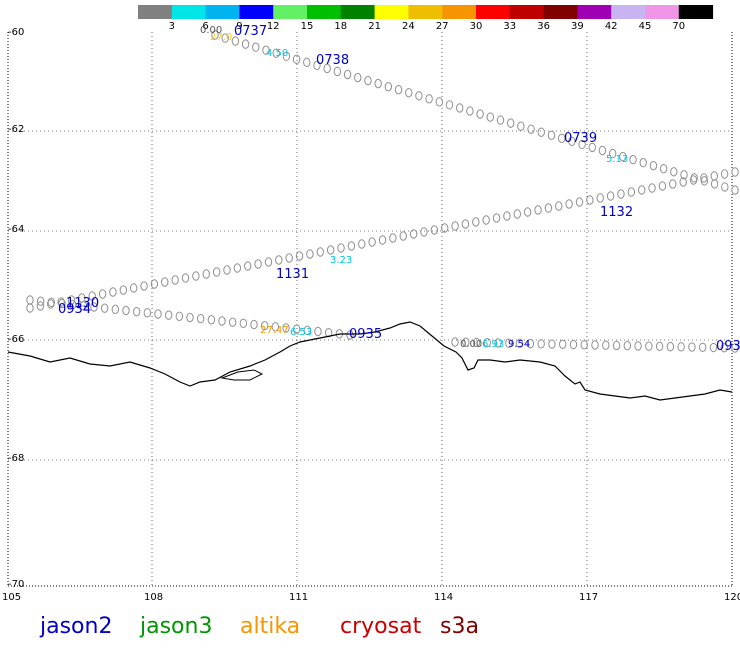 The height and width of the screenshot is (650, 740). Describe the element at coordinates (493, 344) in the screenshot. I see `value-label: 6.93` at that location.